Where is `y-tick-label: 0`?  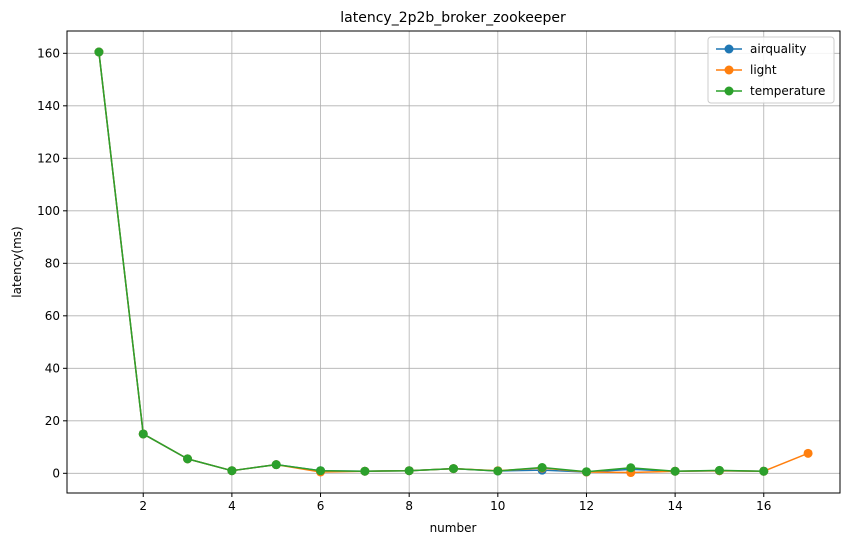 y-tick-label: 0 is located at coordinates (56, 473).